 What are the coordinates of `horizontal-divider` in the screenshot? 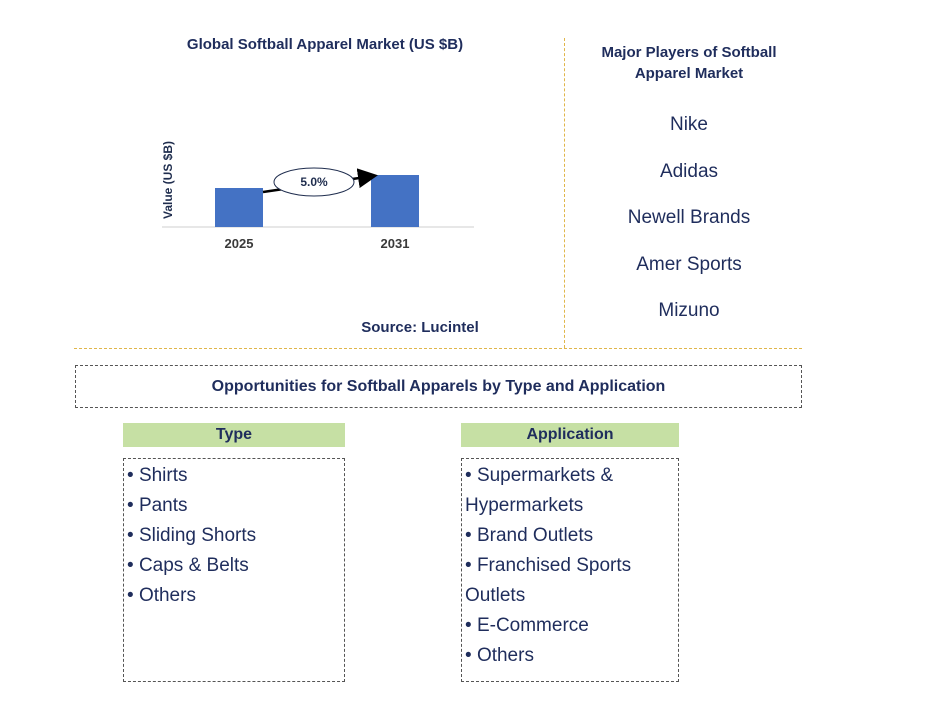 It's located at (438, 348).